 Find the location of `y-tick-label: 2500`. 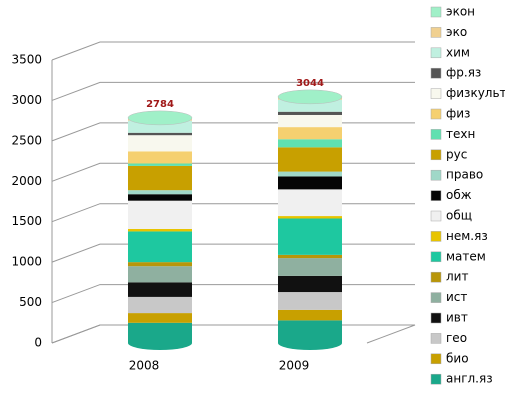

y-tick-label: 2500 is located at coordinates (26, 140).